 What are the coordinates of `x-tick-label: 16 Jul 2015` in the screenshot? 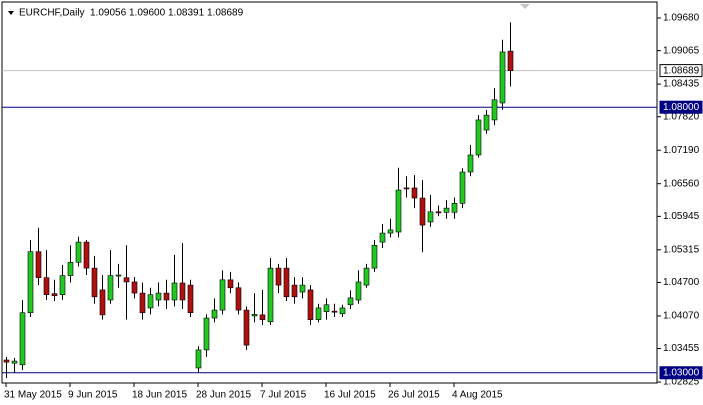 It's located at (350, 395).